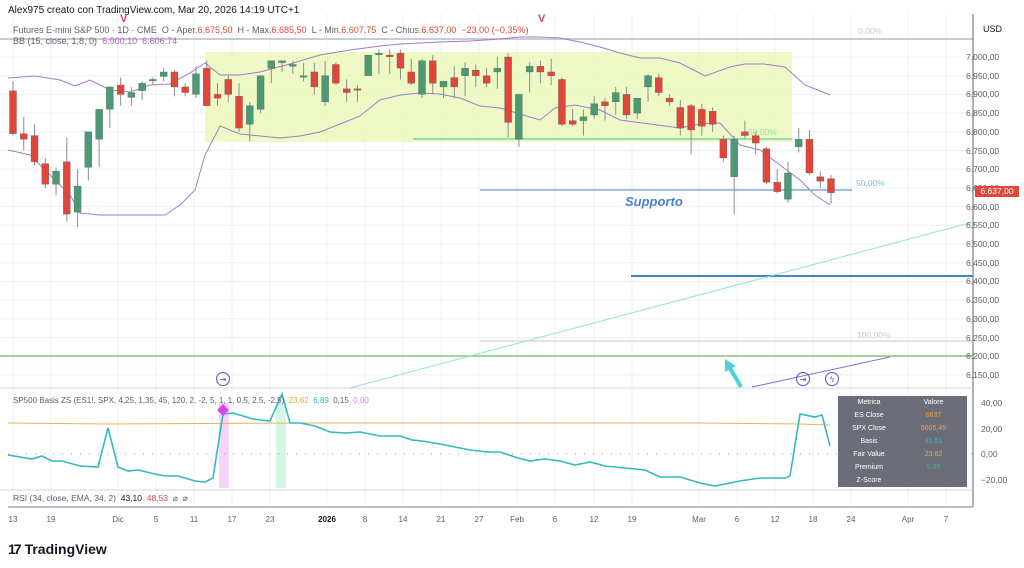 The image size is (1024, 568). Describe the element at coordinates (441, 519) in the screenshot. I see `time-axis-tick: 21` at that location.